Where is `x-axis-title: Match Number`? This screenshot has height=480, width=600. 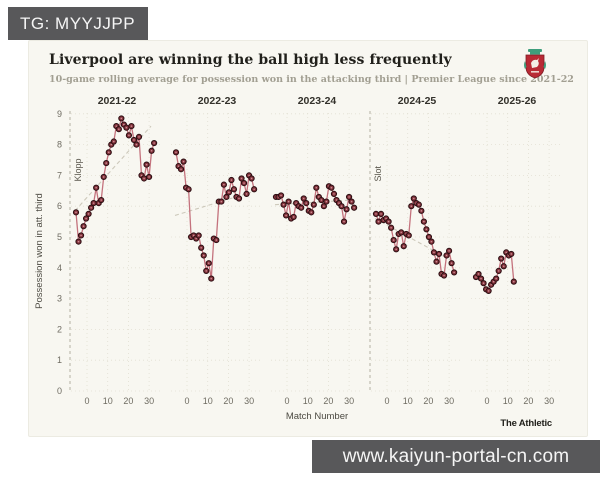 x-axis-title: Match Number is located at coordinates (317, 416).